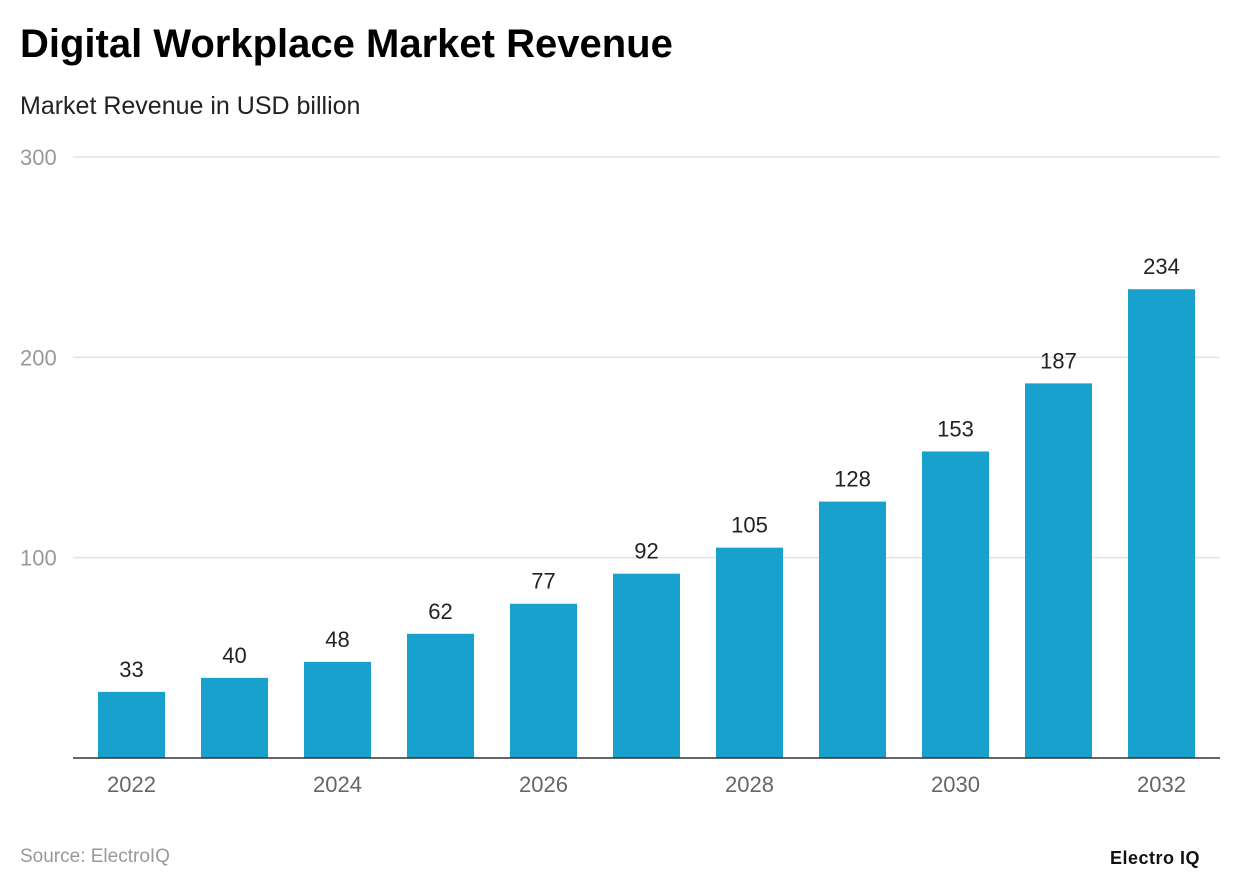 This screenshot has width=1240, height=890. I want to click on bar-2030, so click(955, 604).